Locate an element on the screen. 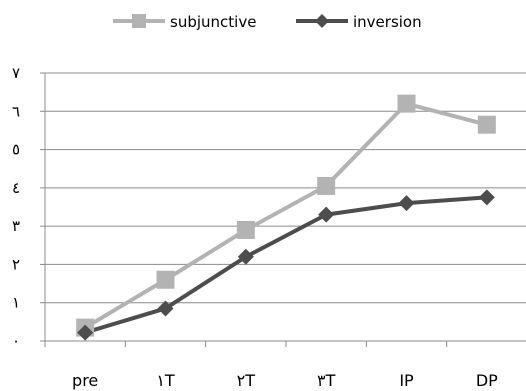  x-tick-label: IP is located at coordinates (406, 380).